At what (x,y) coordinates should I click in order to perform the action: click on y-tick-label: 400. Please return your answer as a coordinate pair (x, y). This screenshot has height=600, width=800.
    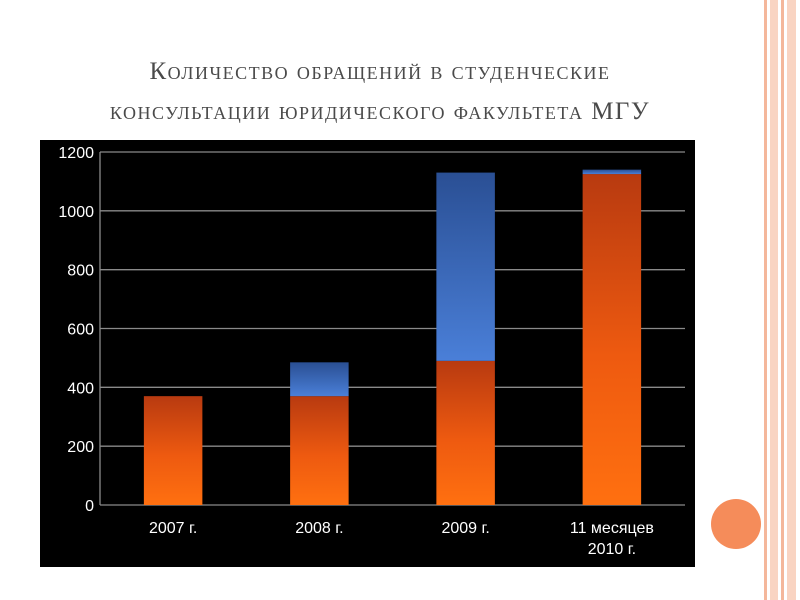
    Looking at the image, I should click on (80, 388).